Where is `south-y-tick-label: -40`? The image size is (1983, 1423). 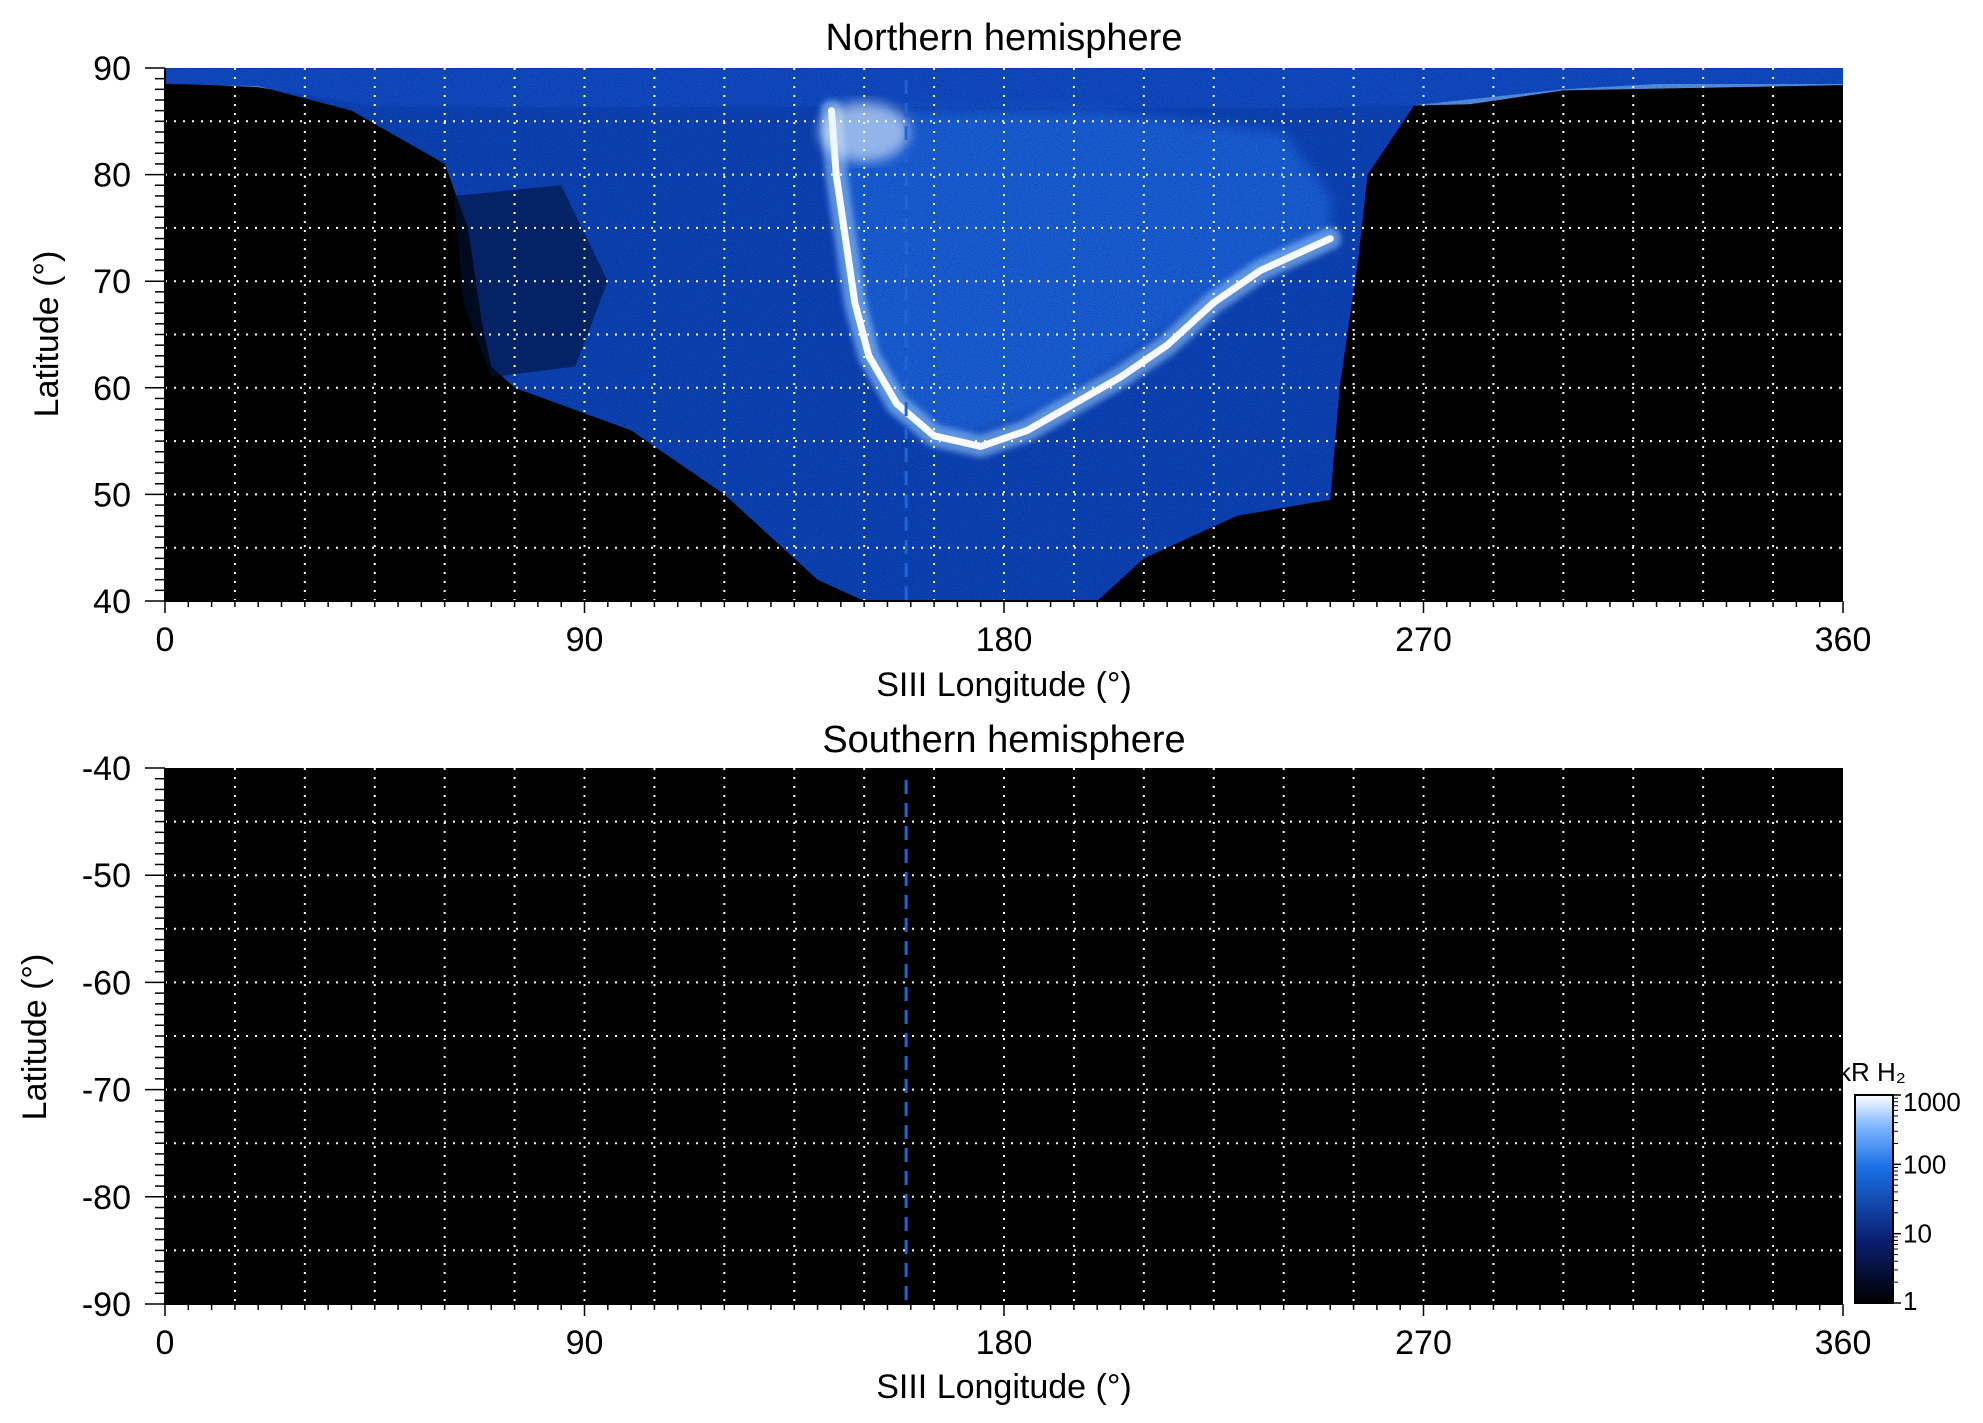 south-y-tick-label: -40 is located at coordinates (106, 769).